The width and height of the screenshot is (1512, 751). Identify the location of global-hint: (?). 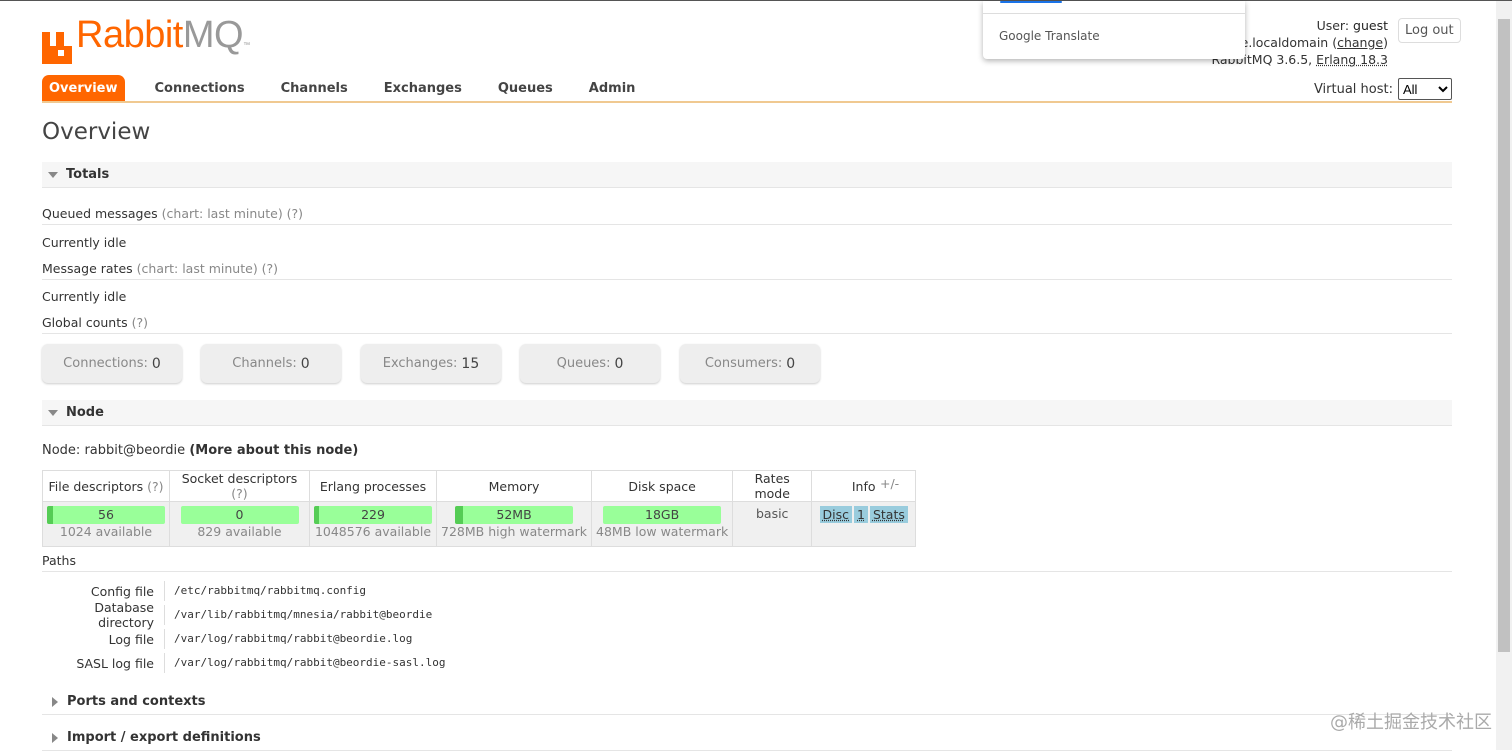
(140, 322).